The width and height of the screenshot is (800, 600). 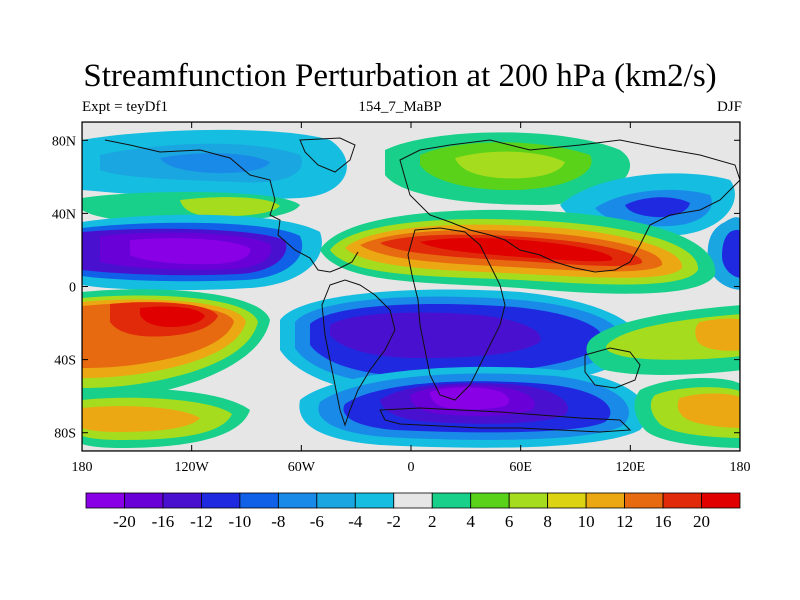 I want to click on coastline-north-america, so click(x=231, y=206).